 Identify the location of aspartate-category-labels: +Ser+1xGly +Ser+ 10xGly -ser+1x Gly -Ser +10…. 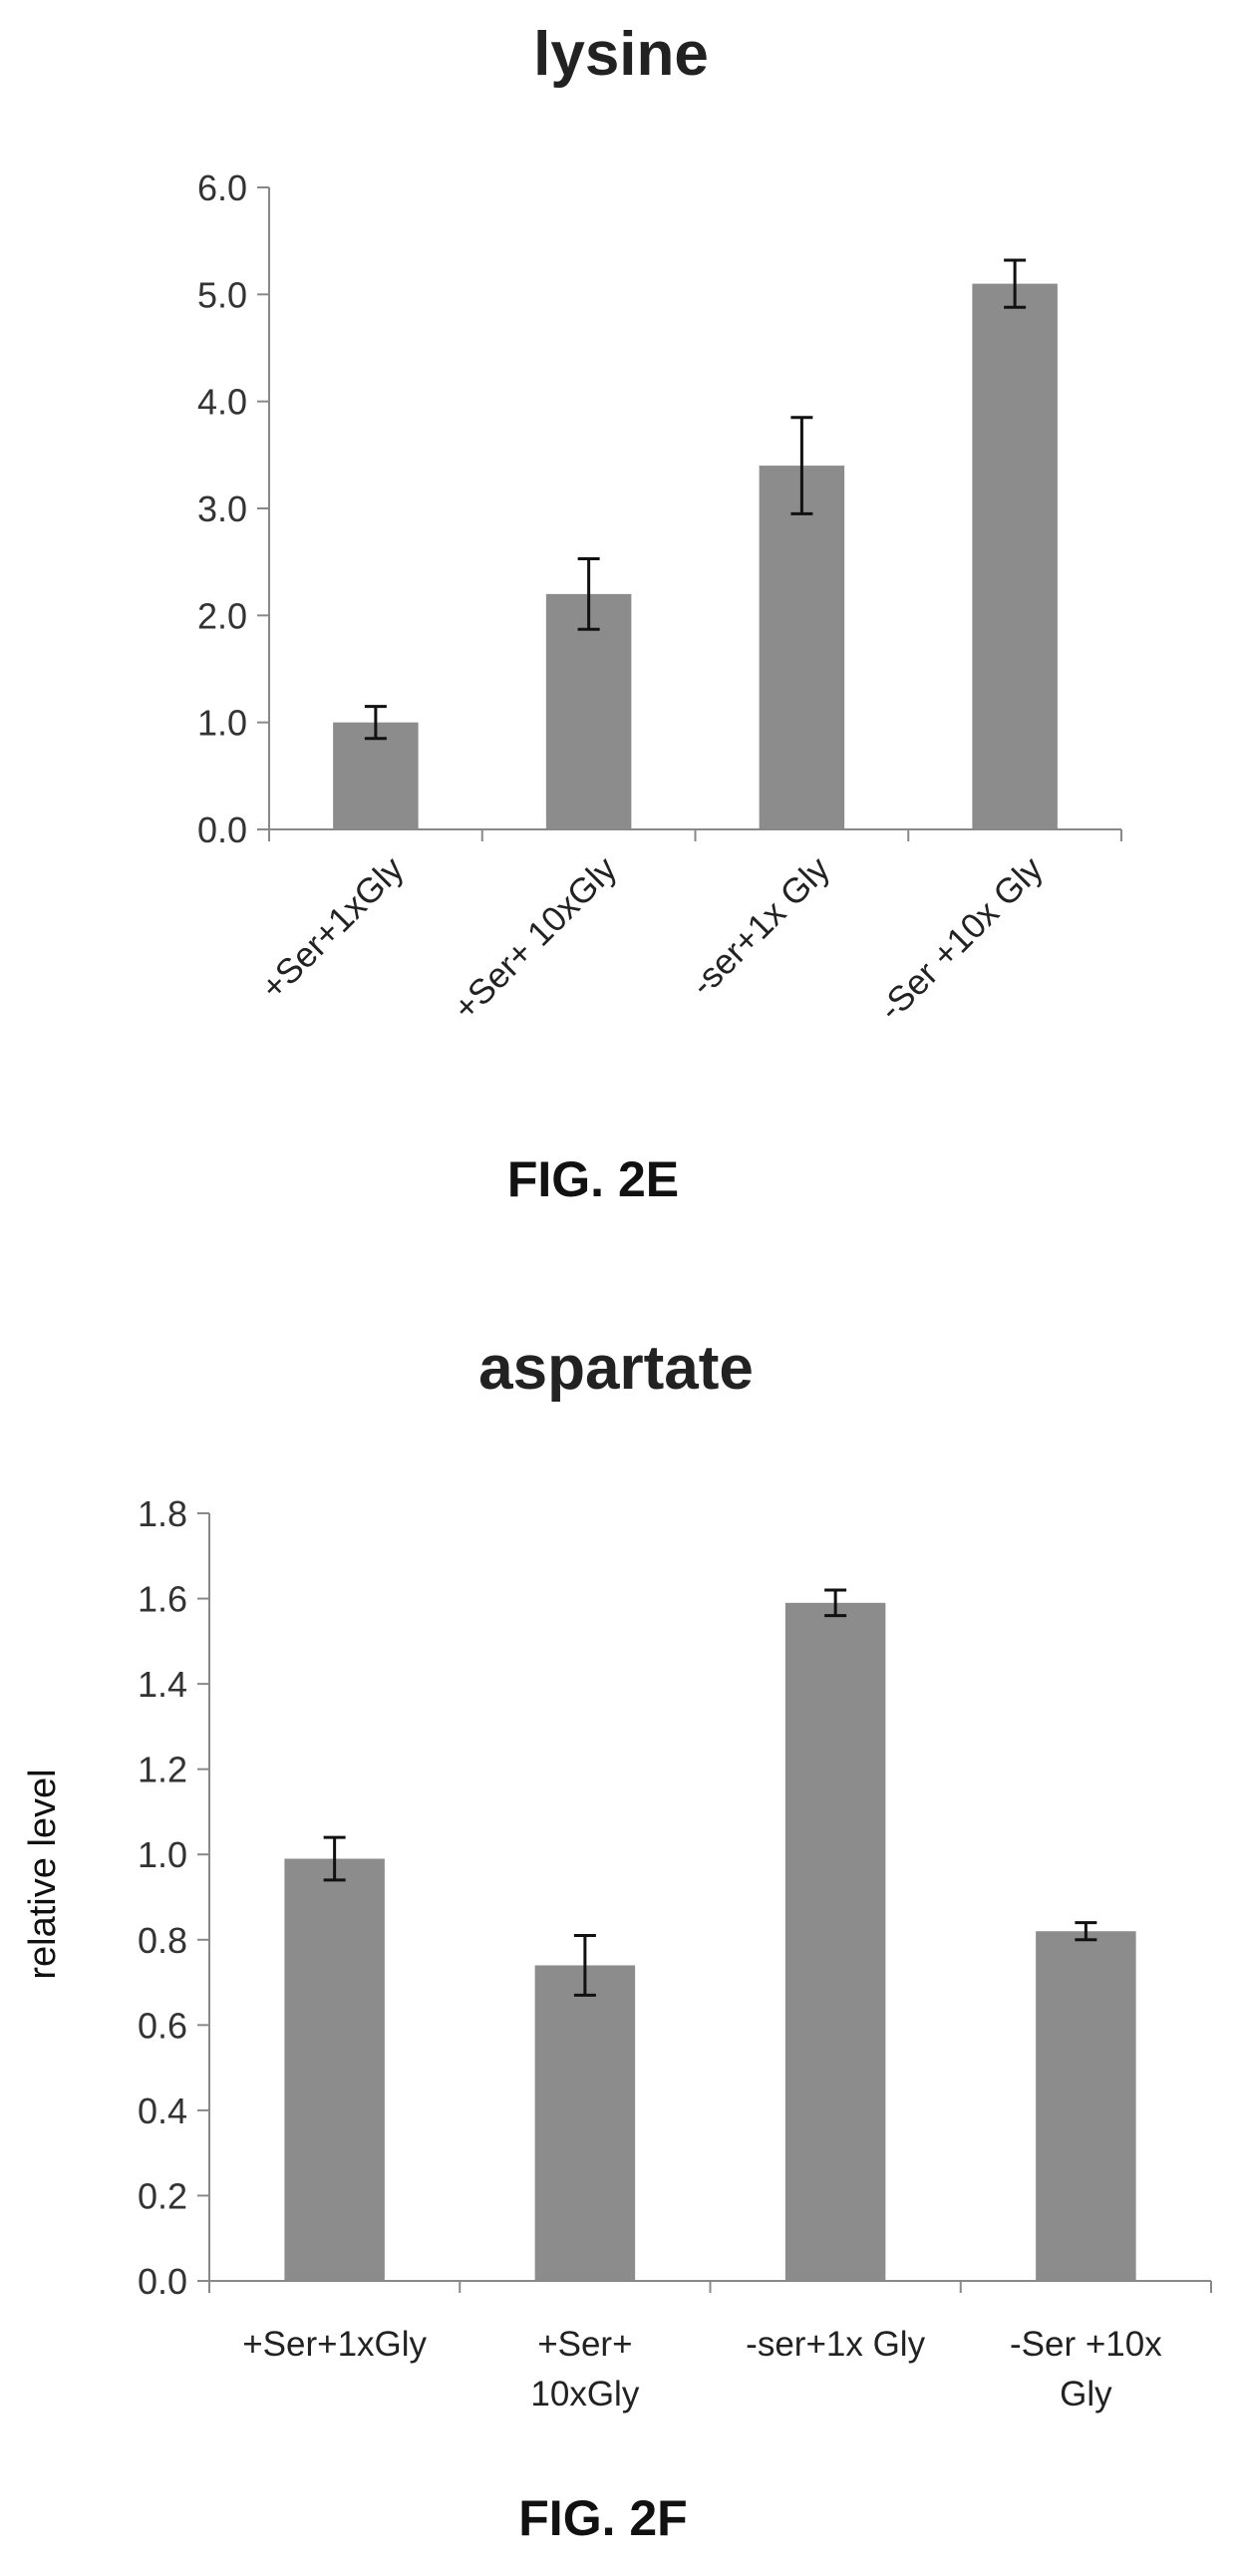
(702, 2369).